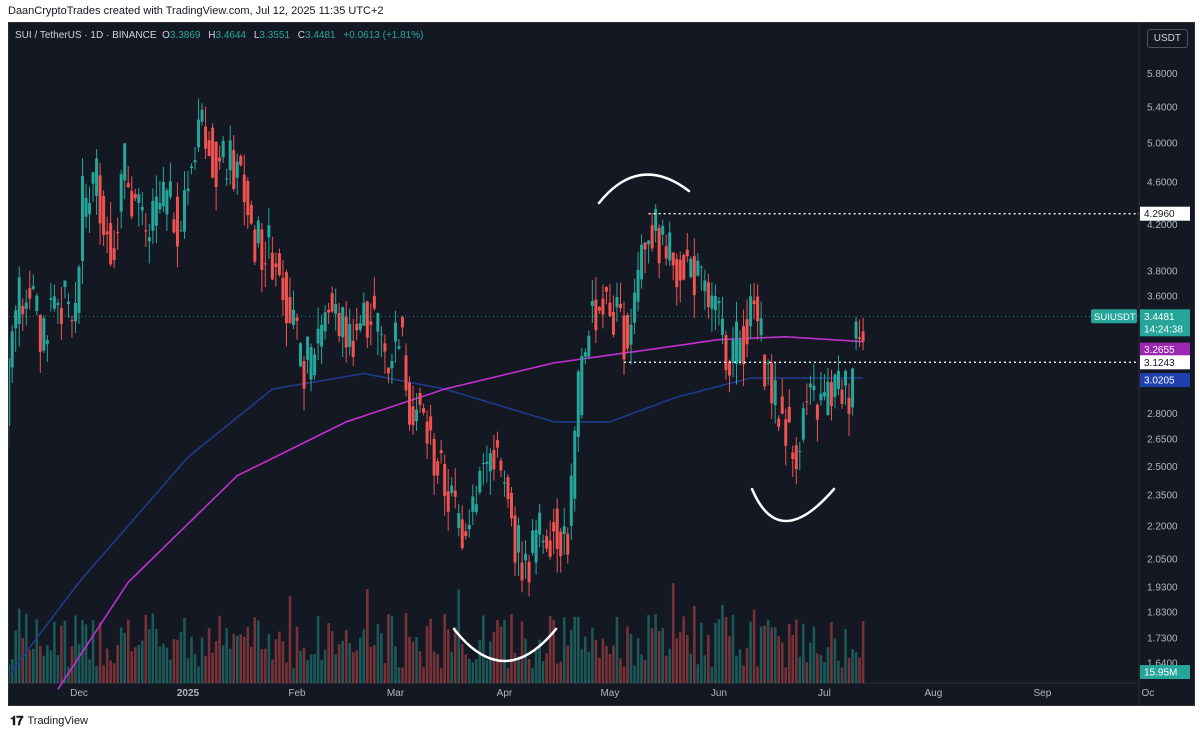 The height and width of the screenshot is (735, 1200). What do you see at coordinates (1165, 213) in the screenshot?
I see `resistance-price-label-bg` at bounding box center [1165, 213].